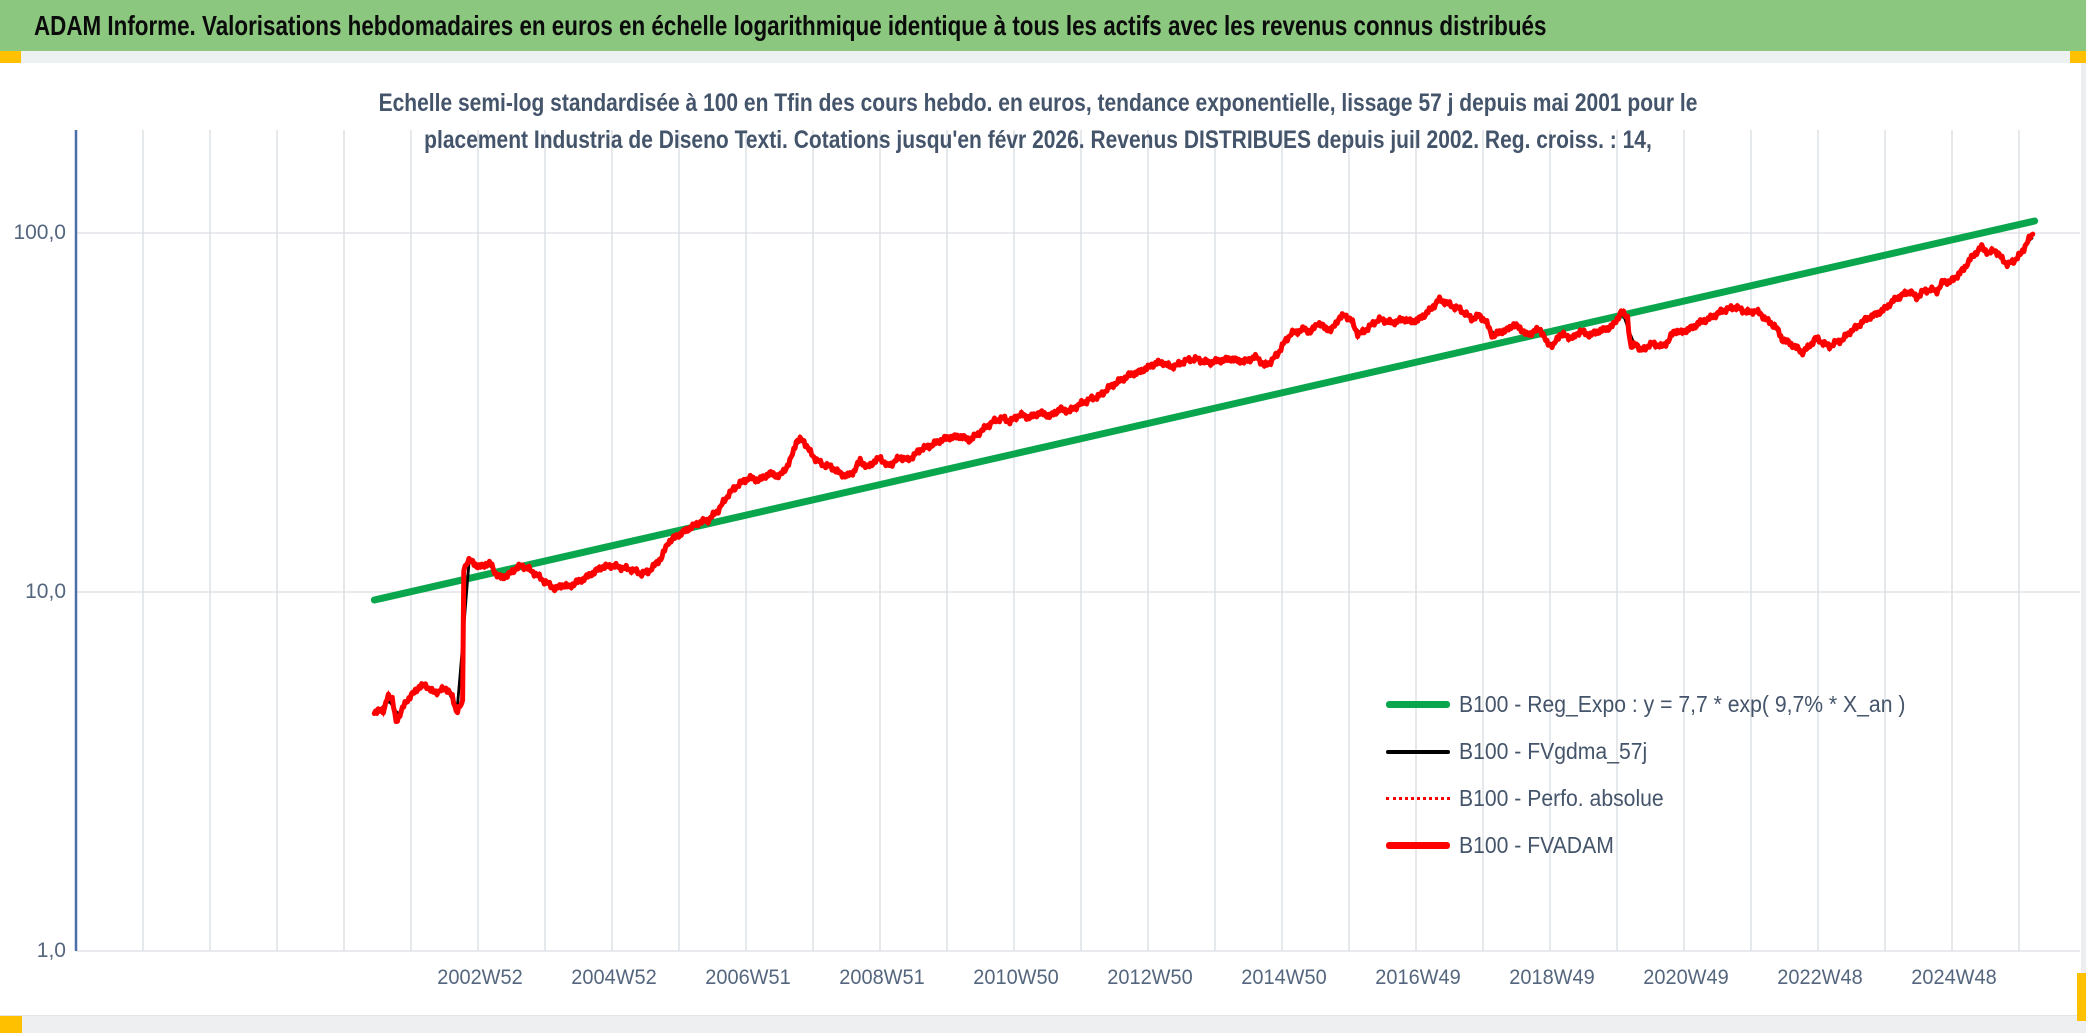  I want to click on x-axis-label: 2012W50, so click(1150, 977).